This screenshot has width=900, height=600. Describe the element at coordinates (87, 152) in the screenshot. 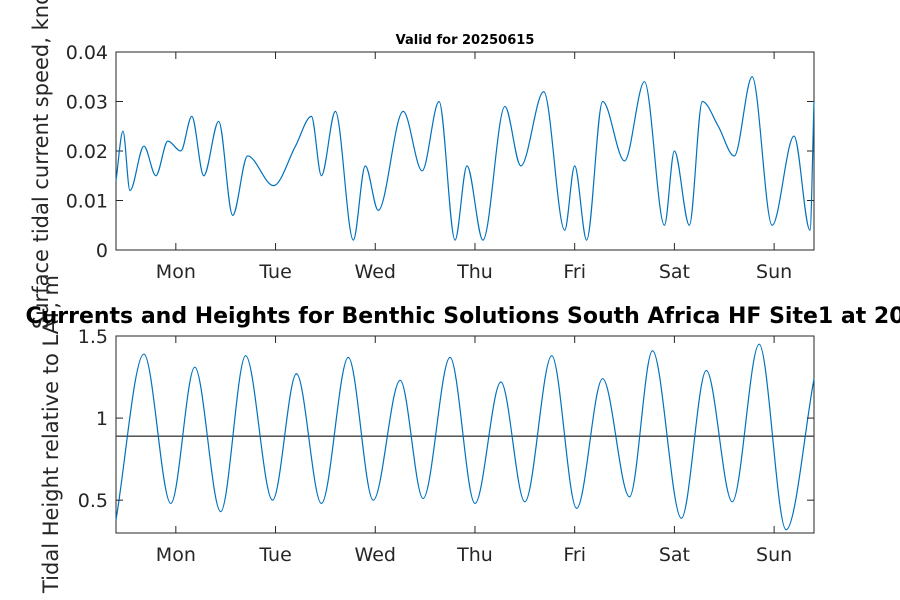

I see `y-tick-label: 0.02` at that location.